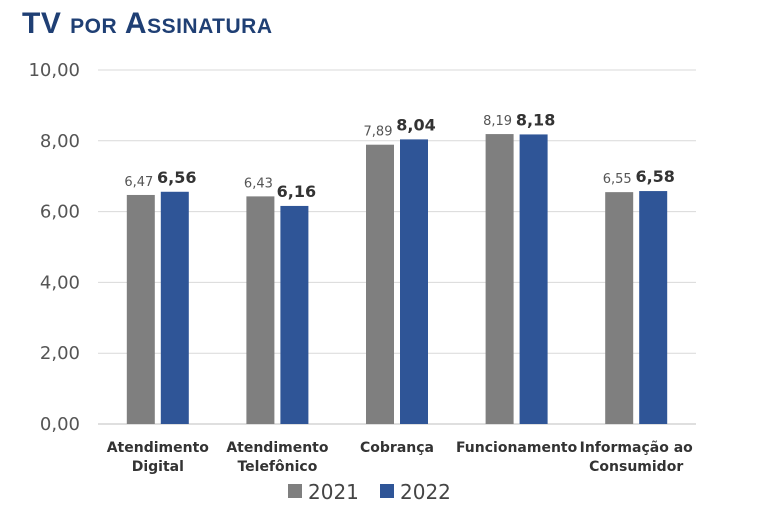 The height and width of the screenshot is (508, 759). Describe the element at coordinates (176, 177) in the screenshot. I see `data-label-2022: 6,56` at that location.